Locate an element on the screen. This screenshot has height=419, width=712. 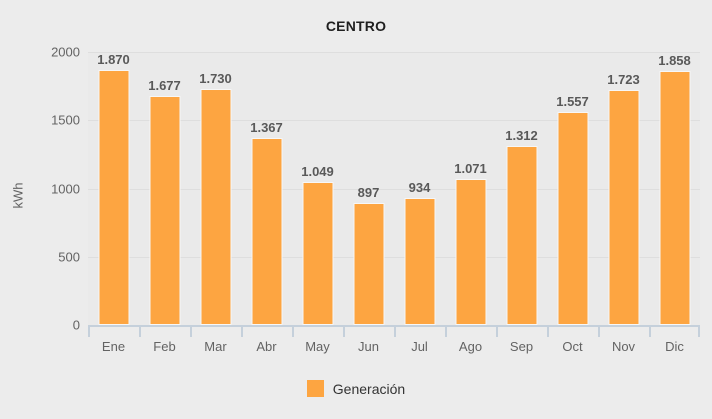
y-axis-tick-label: 2000 is located at coordinates (65, 52).